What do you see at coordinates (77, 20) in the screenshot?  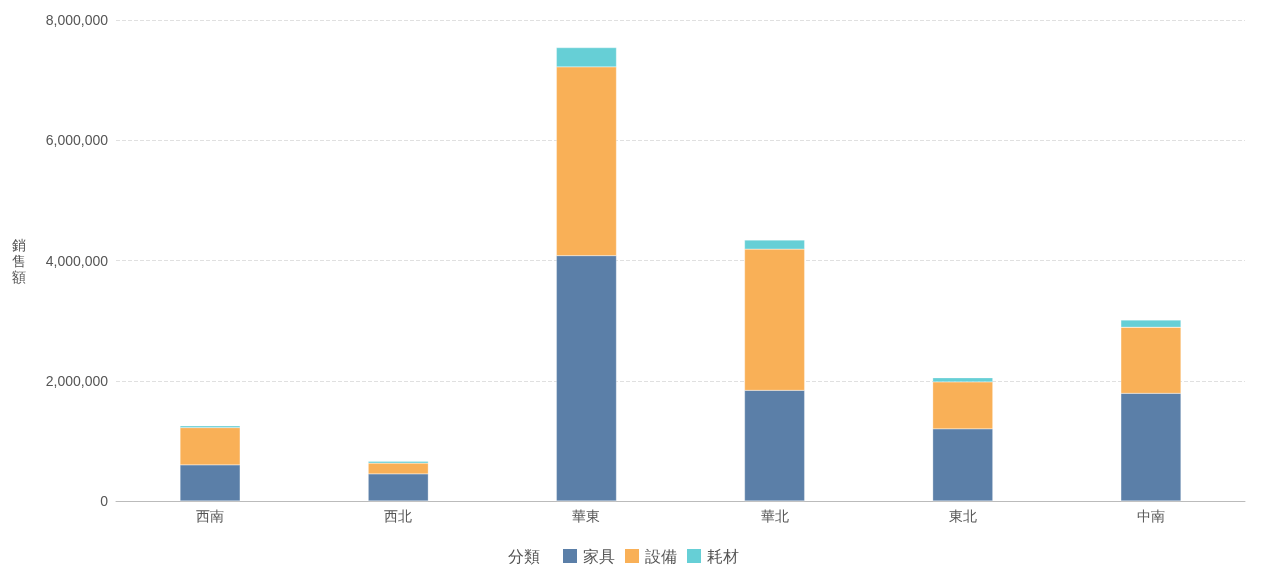 I see `y-tick-label: 8,000,000` at bounding box center [77, 20].